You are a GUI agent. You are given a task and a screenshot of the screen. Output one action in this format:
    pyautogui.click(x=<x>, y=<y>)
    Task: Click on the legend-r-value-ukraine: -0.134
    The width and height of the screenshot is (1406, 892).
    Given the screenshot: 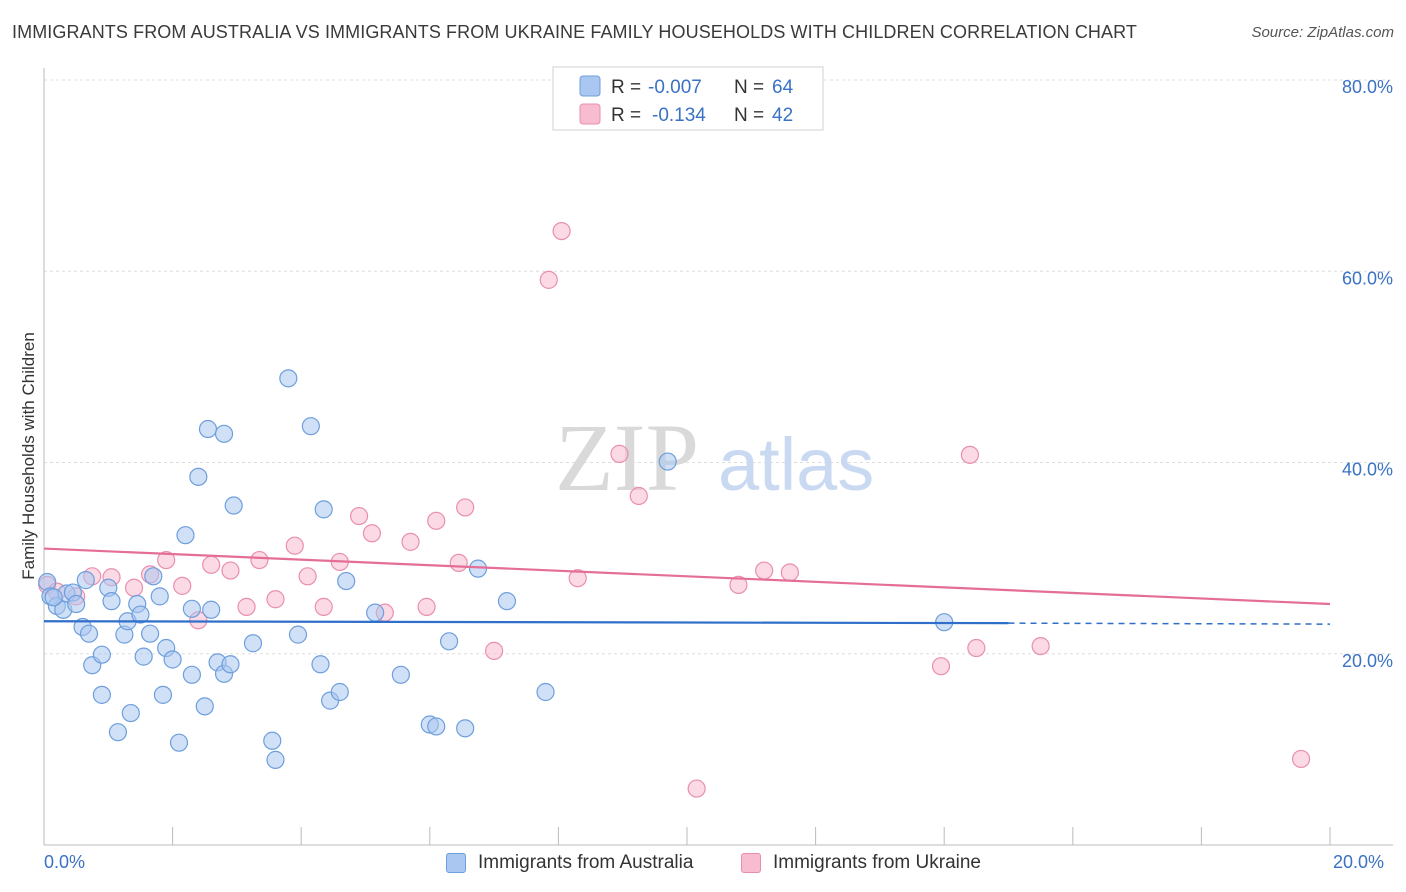 What is the action you would take?
    pyautogui.click(x=679, y=115)
    